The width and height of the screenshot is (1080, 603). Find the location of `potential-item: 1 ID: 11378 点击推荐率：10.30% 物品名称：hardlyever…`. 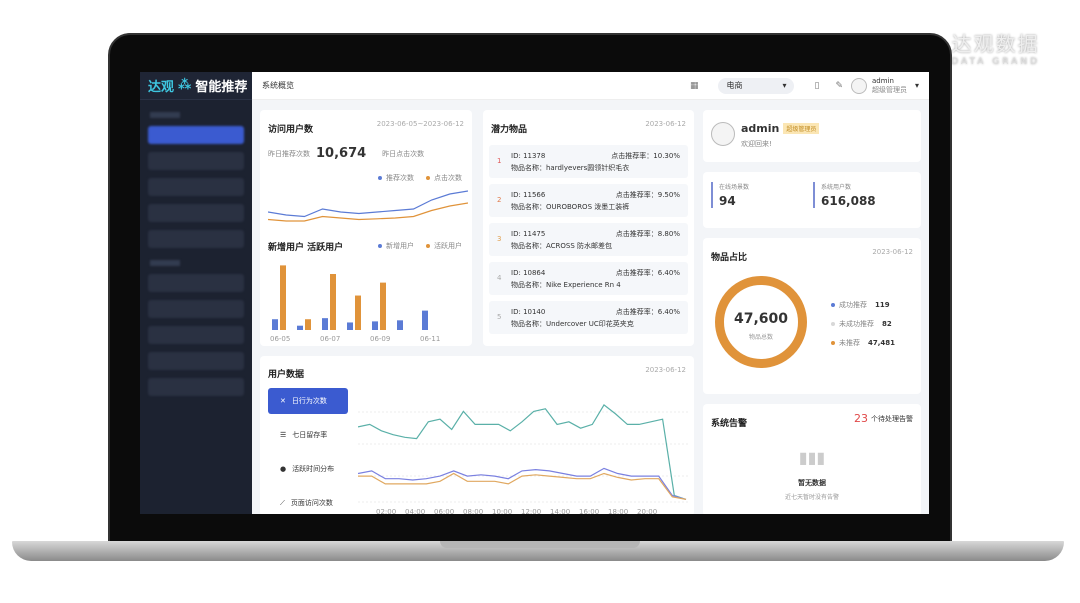

potential-item: 1 ID: 11378 点击推荐率：10.30% 物品名称：hardlyever… is located at coordinates (588, 161).